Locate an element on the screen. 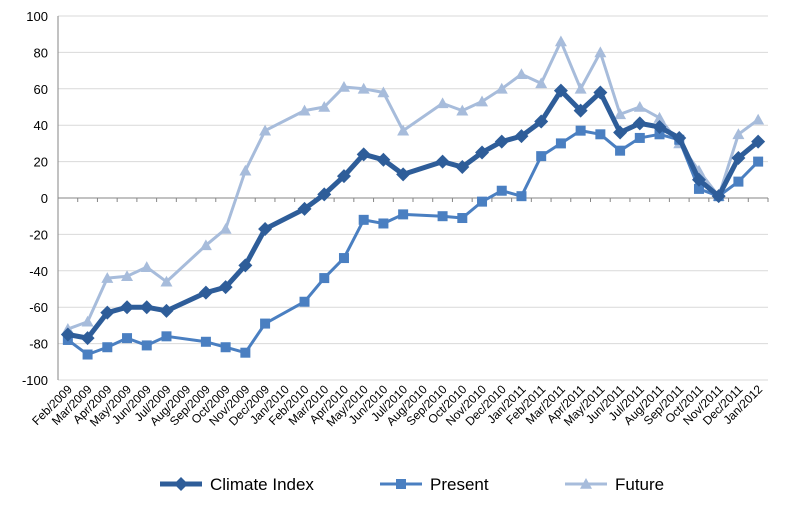 The height and width of the screenshot is (507, 800). legend-label-present: Present is located at coordinates (459, 484).